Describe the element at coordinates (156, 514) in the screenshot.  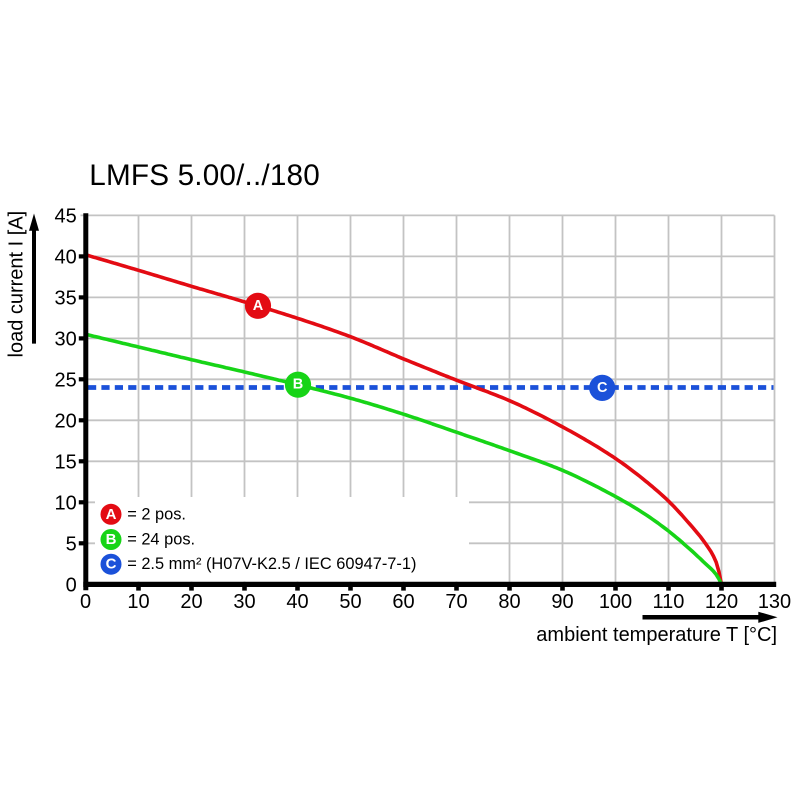
I see `svg-text: = 2 pos.` at that location.